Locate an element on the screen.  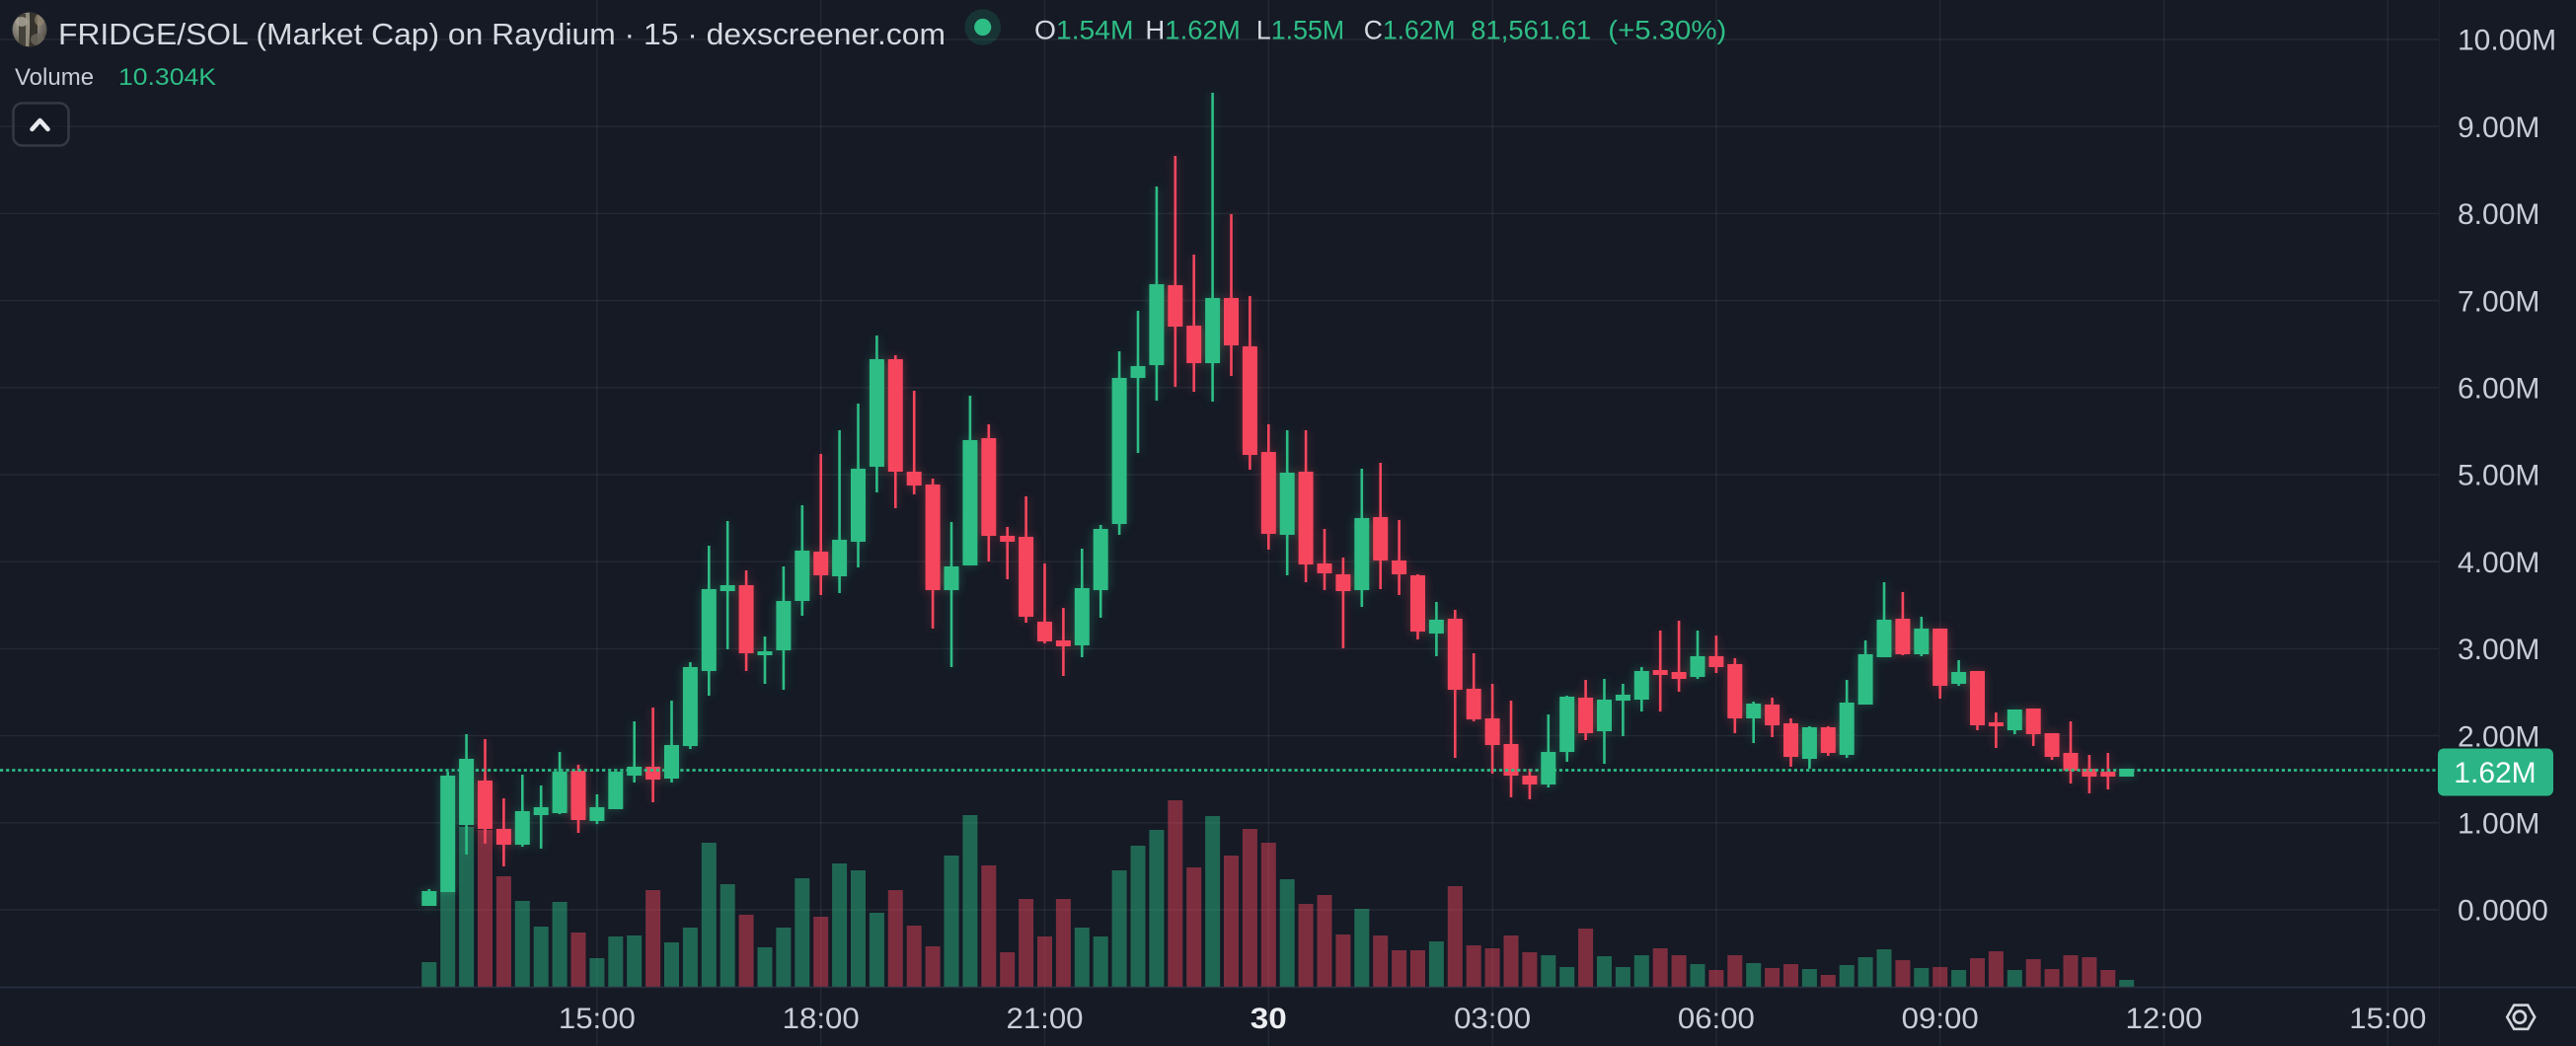
svg-text: 10.304K is located at coordinates (167, 78).